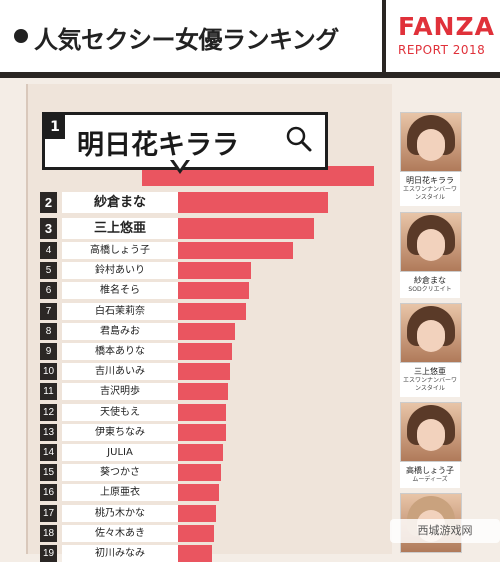 The image size is (500, 562). I want to click on rank-number: 17, so click(48, 513).